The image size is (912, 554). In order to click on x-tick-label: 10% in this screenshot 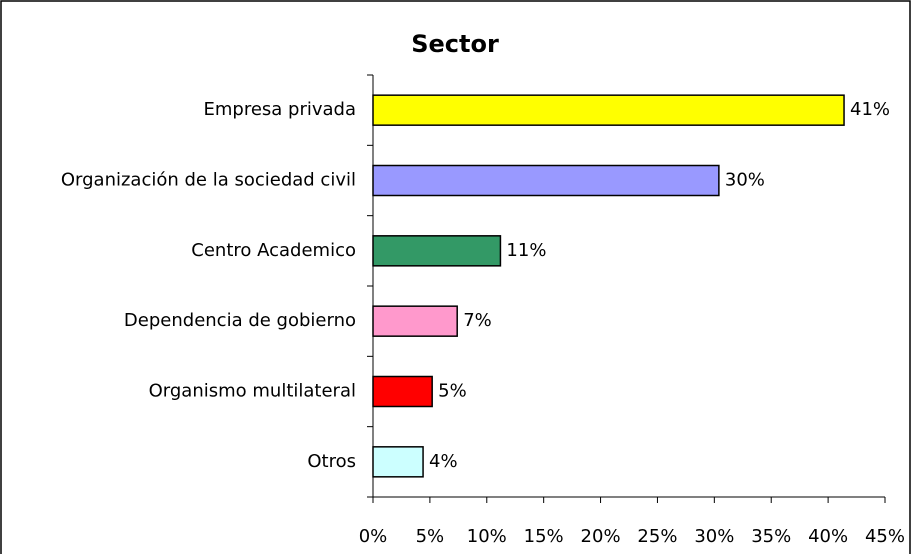, I will do `click(487, 536)`.